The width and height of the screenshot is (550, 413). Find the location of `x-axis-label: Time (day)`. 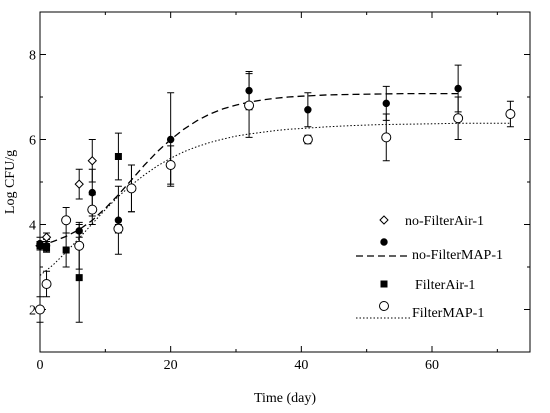

x-axis-label: Time (day) is located at coordinates (285, 398).